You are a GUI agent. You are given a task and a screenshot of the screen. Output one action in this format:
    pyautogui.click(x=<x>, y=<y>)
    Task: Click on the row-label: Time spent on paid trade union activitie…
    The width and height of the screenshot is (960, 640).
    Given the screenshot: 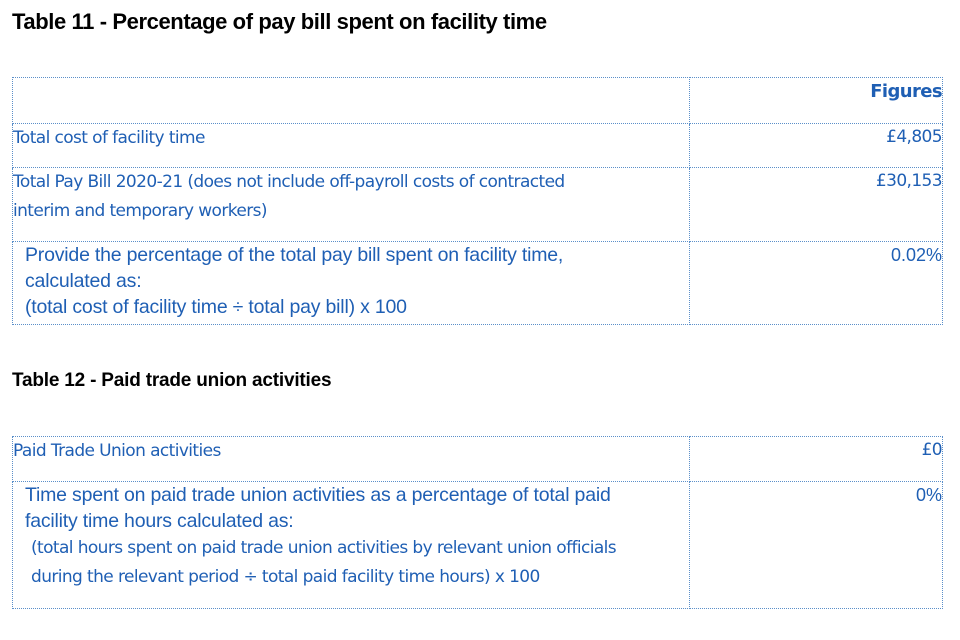 What is the action you would take?
    pyautogui.click(x=351, y=545)
    